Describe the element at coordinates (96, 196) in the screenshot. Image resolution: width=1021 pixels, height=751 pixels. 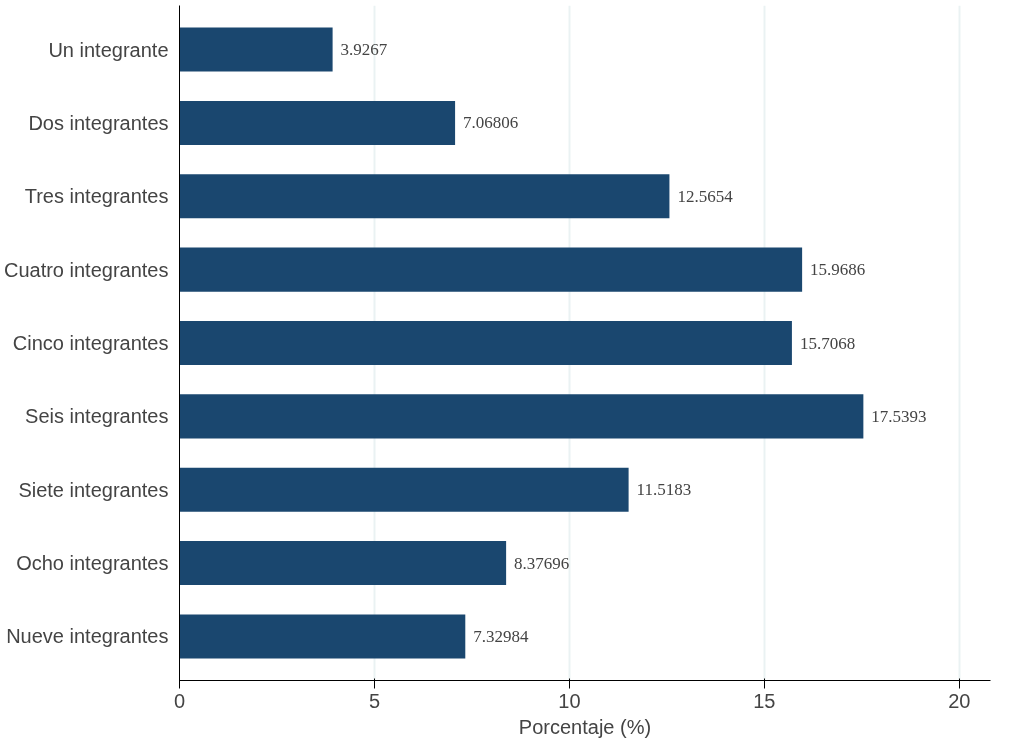
I see `y-tick-label: Tres integrantes` at that location.